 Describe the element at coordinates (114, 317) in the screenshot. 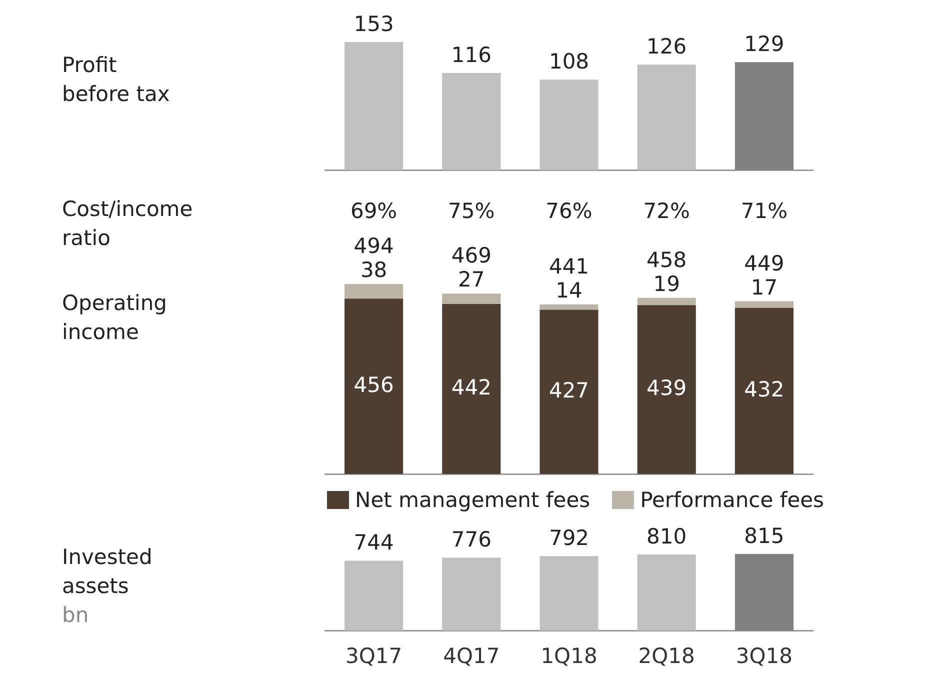

I see `y-axis-title: Operating income` at that location.